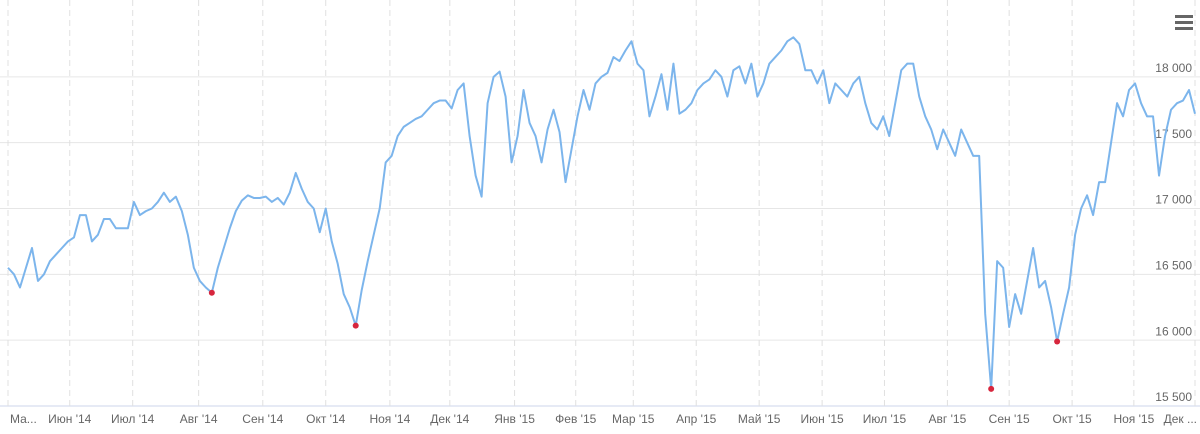  Describe the element at coordinates (1133, 419) in the screenshot. I see `x-tick-label: Ноя '15` at that location.